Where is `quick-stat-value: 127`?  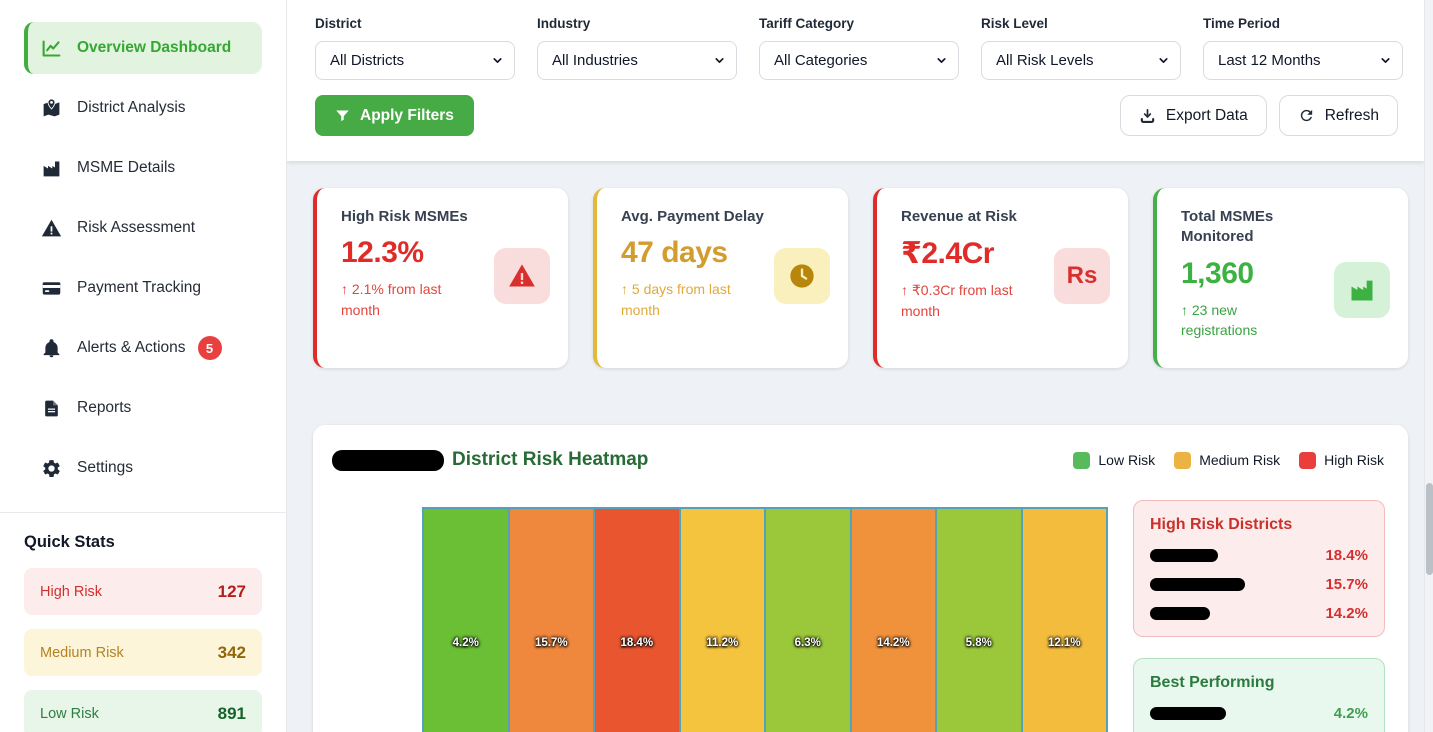 quick-stat-value: 127 is located at coordinates (231, 591).